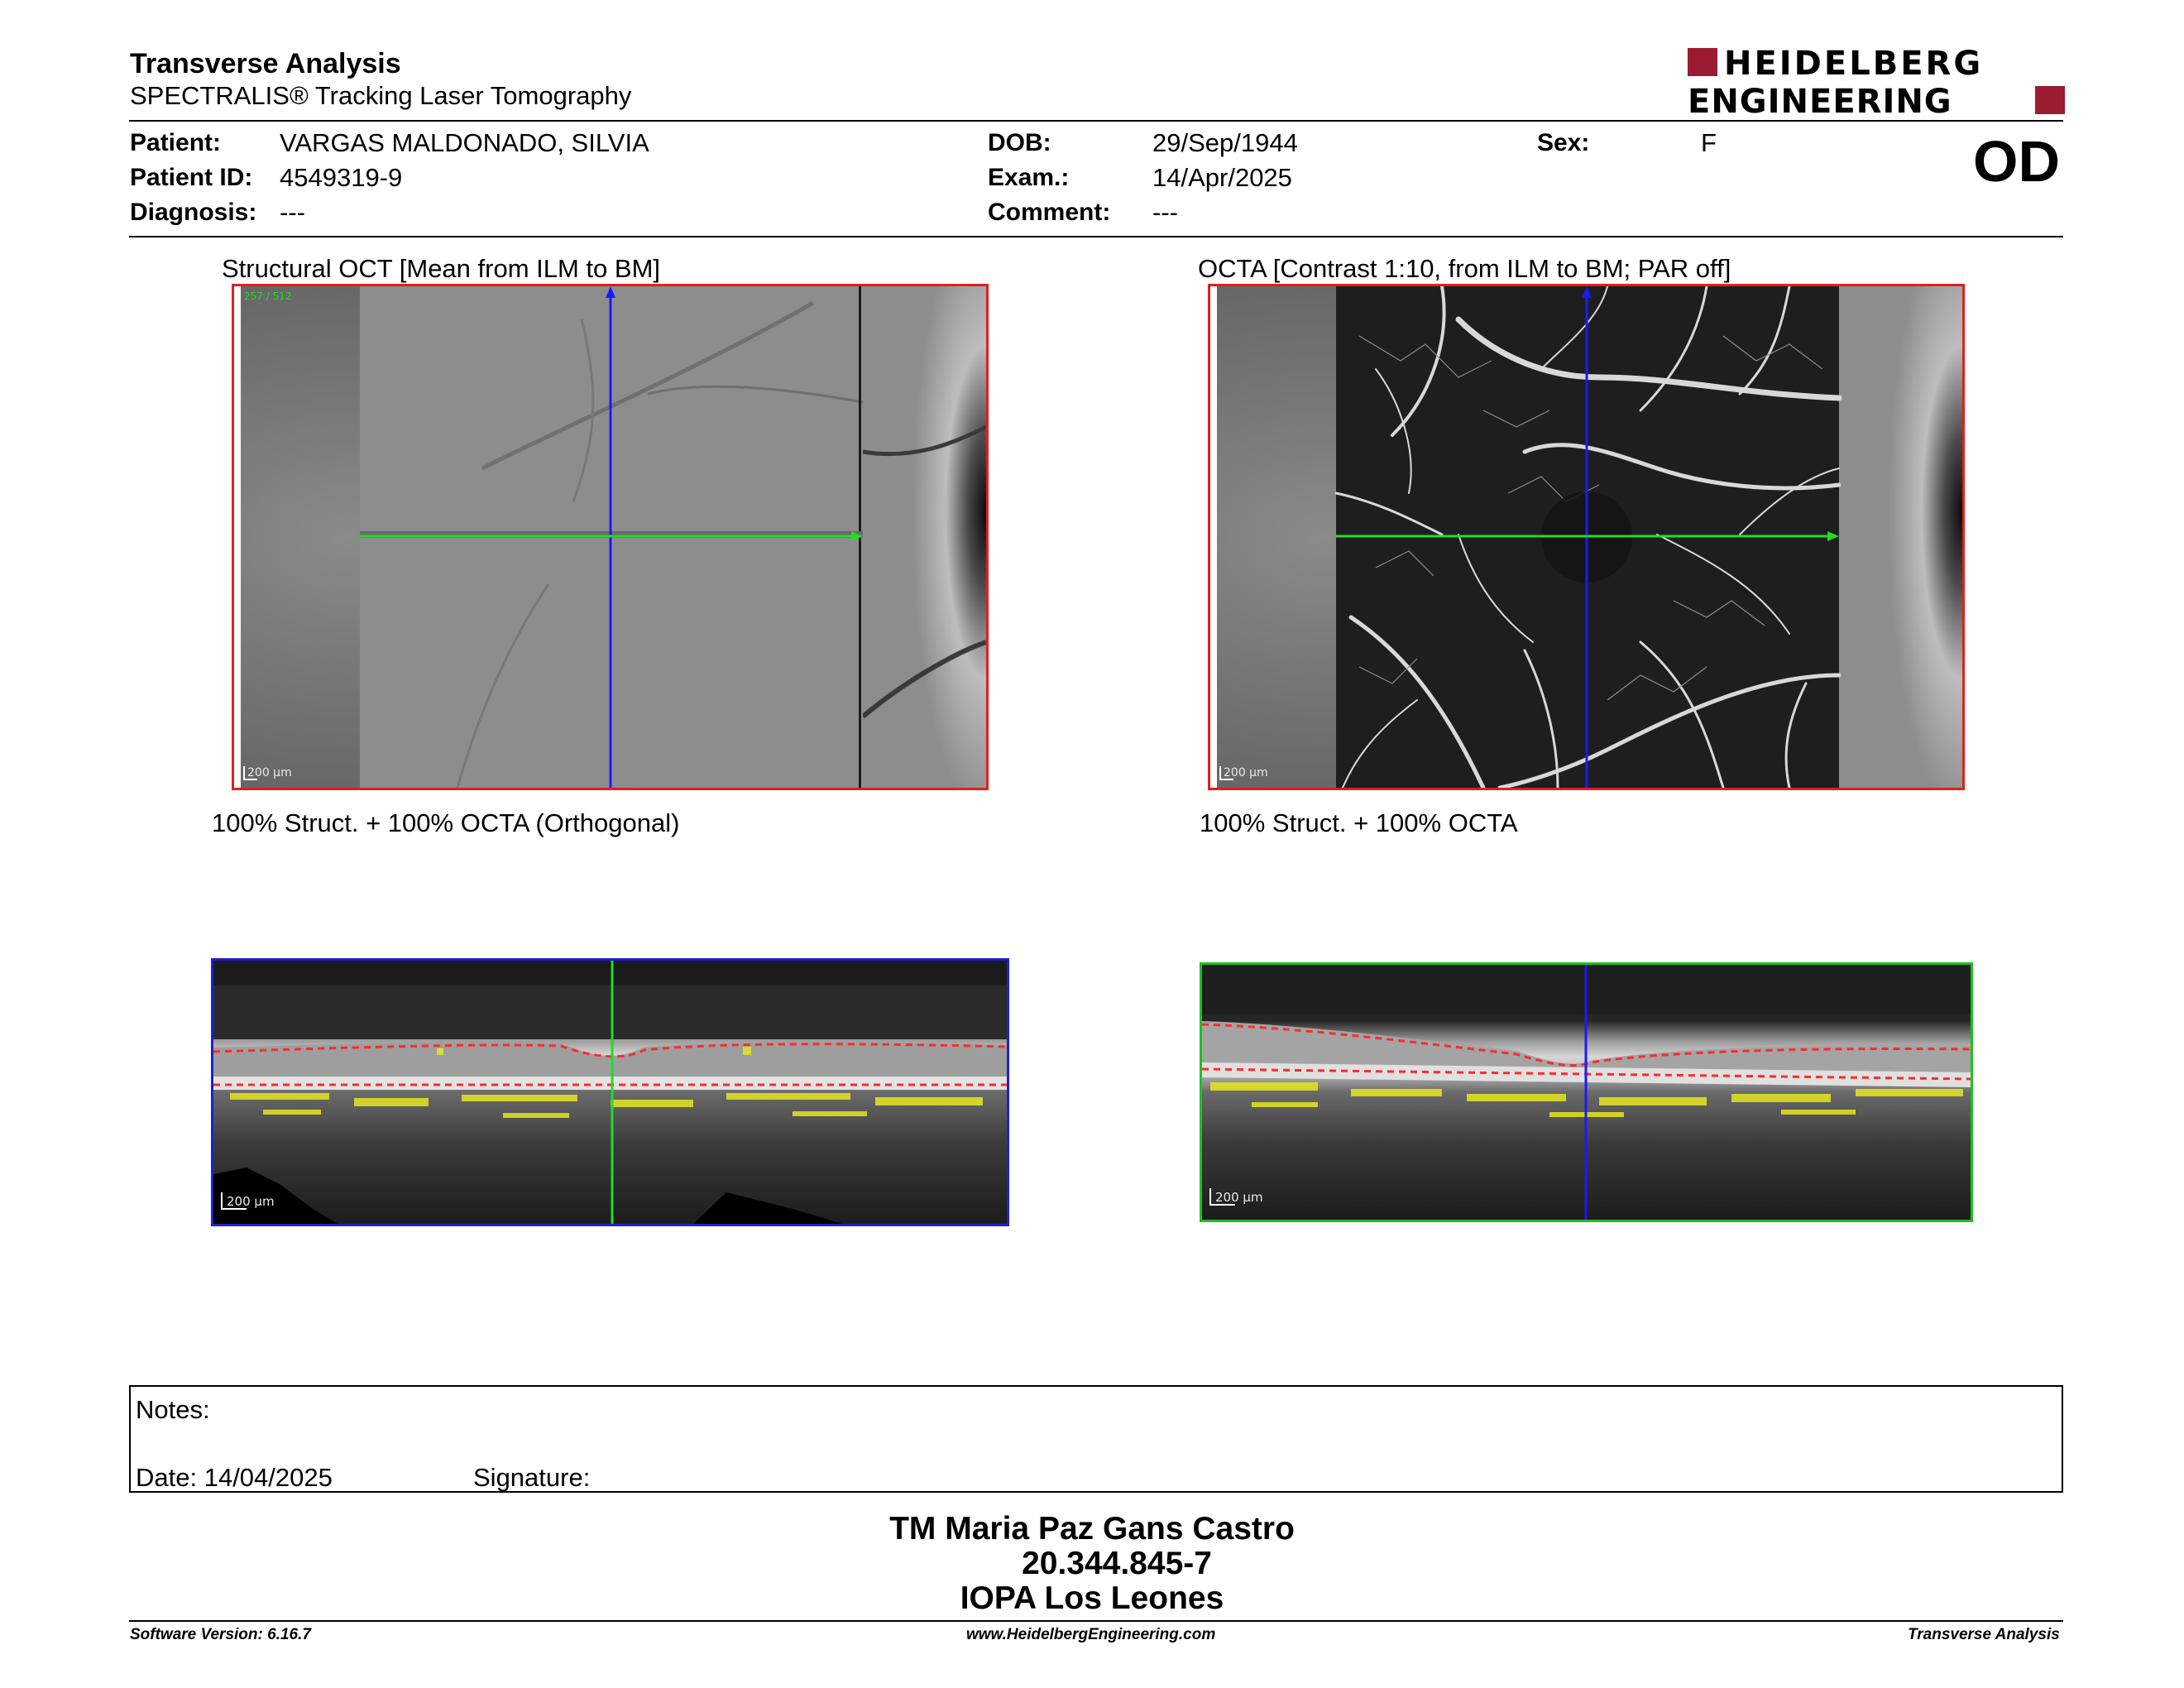 Image resolution: width=2184 pixels, height=1688 pixels. Describe the element at coordinates (1709, 142) in the screenshot. I see `sex-value: F` at that location.